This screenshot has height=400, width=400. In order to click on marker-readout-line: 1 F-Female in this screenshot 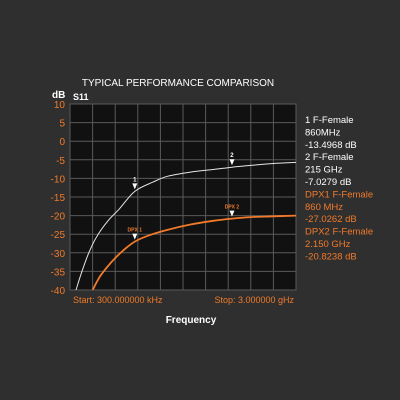, I will do `click(329, 120)`.